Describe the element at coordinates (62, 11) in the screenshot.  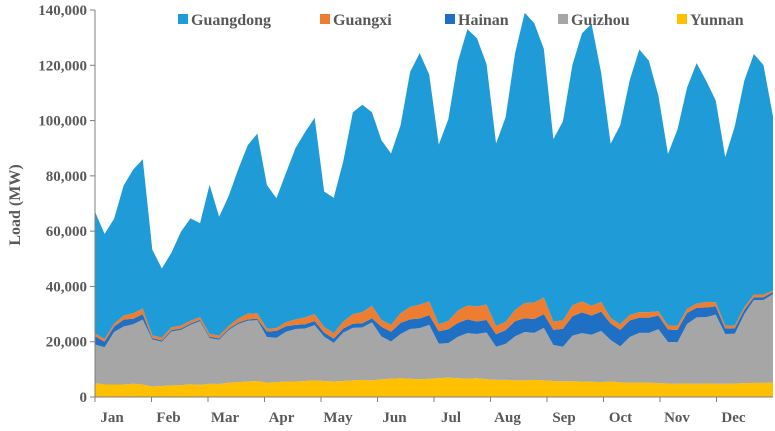
I see `y-tick-label: 140,000` at that location.